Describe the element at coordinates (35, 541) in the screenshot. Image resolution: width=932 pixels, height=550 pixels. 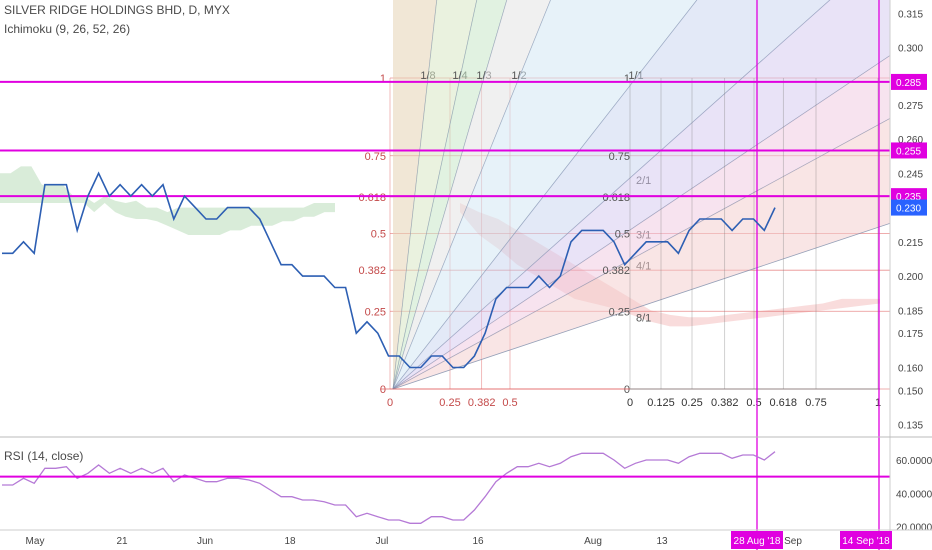
I see `time-tick-label: May` at that location.